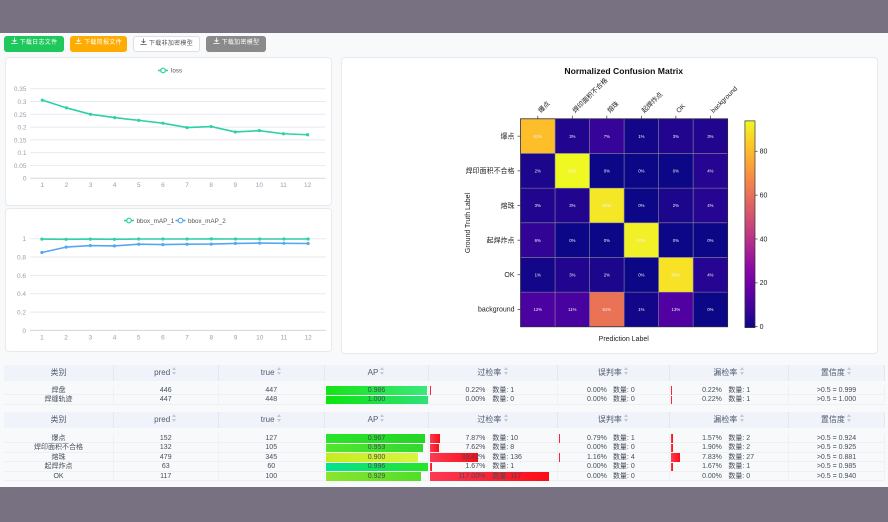 This screenshot has height=522, width=888. What do you see at coordinates (572, 309) in the screenshot?
I see `svg-text: 11%` at bounding box center [572, 309].